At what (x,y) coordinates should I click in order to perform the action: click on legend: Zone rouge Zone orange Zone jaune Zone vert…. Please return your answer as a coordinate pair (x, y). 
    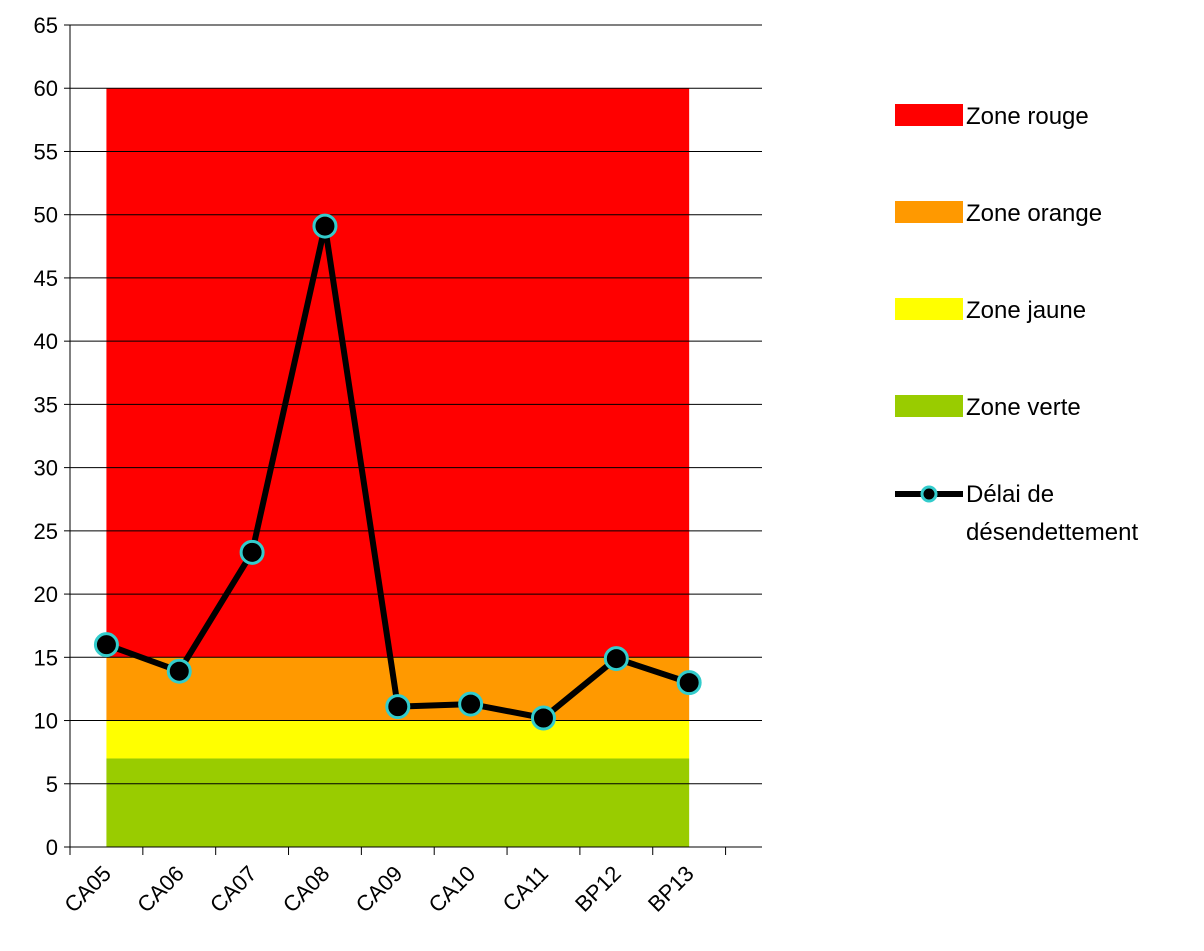
    Looking at the image, I should click on (1016, 324).